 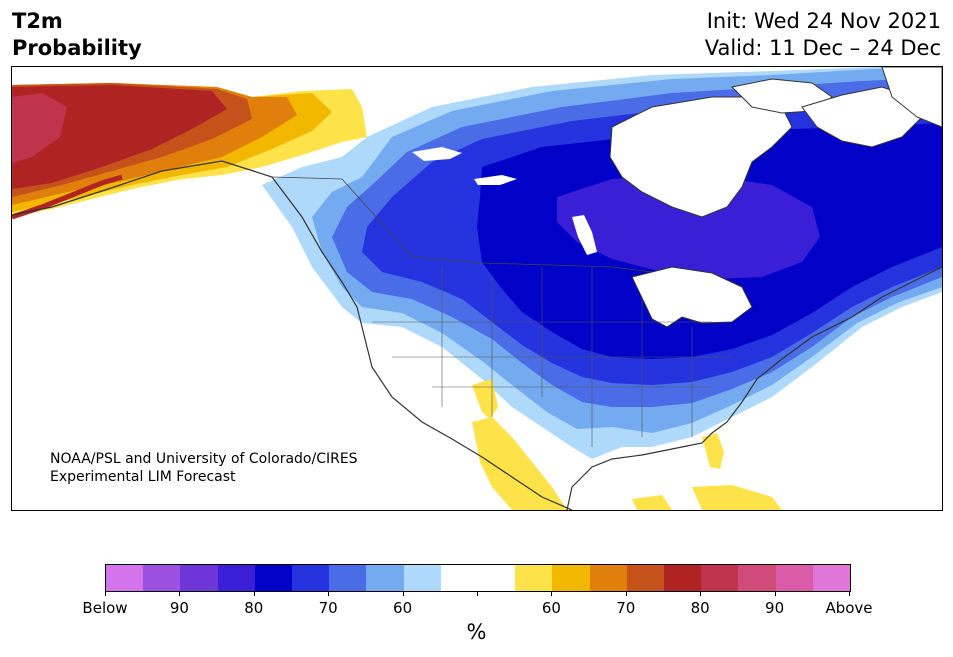 I want to click on aleutian-chain, so click(x=67, y=197).